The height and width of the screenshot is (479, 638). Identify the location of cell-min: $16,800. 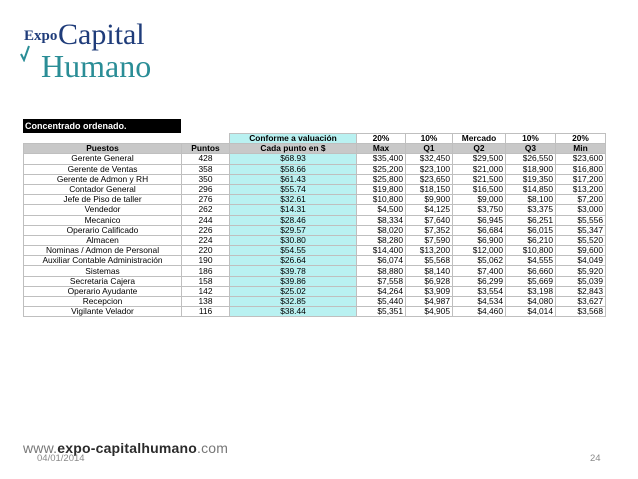
(580, 169).